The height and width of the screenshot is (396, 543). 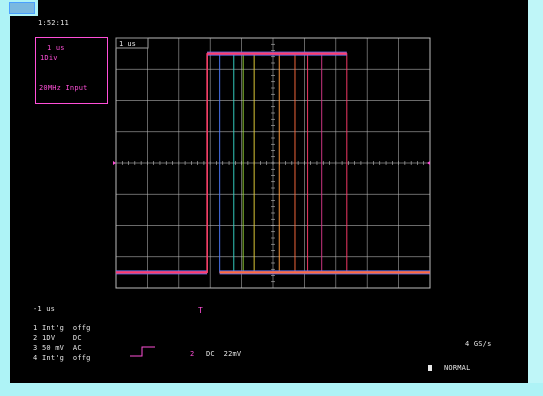 What do you see at coordinates (63, 88) in the screenshot?
I see `channel-info-line3: 20MHz Input` at bounding box center [63, 88].